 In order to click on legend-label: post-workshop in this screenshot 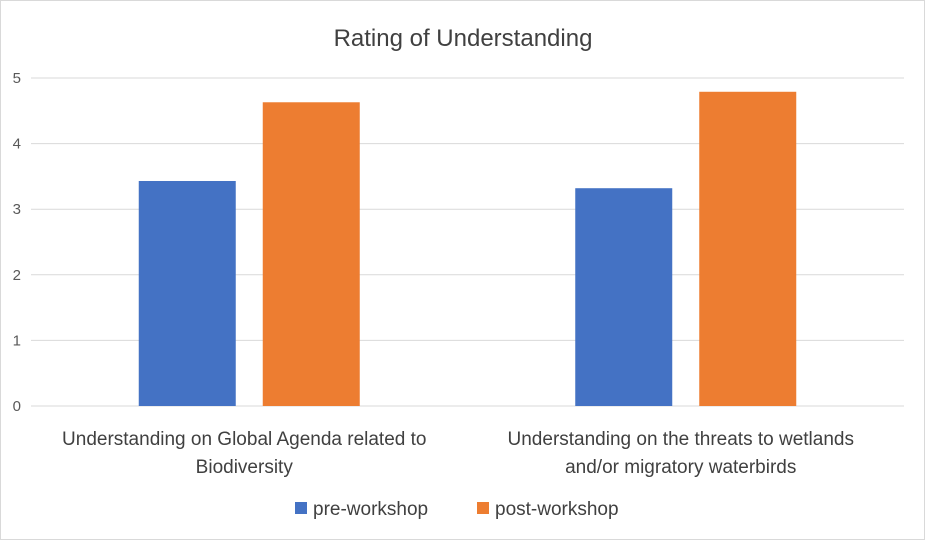, I will do `click(557, 509)`.